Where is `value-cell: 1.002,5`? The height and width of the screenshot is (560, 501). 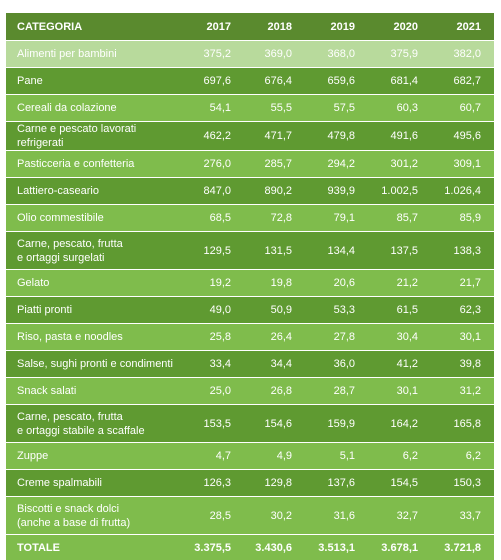
value-cell: 1.002,5 is located at coordinates (399, 190).